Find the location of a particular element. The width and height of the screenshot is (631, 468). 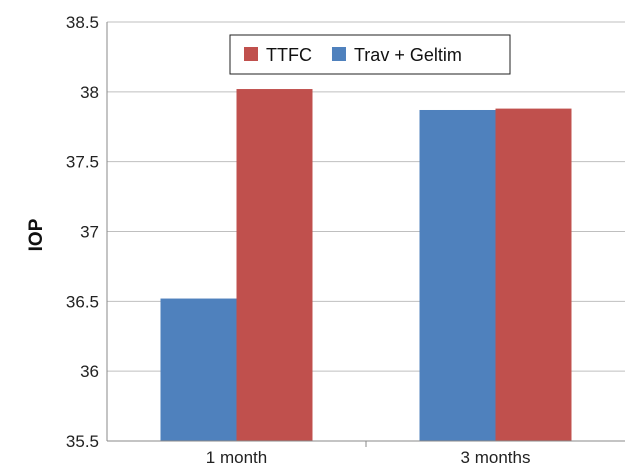

y-tick-label: 37.5 is located at coordinates (82, 162).